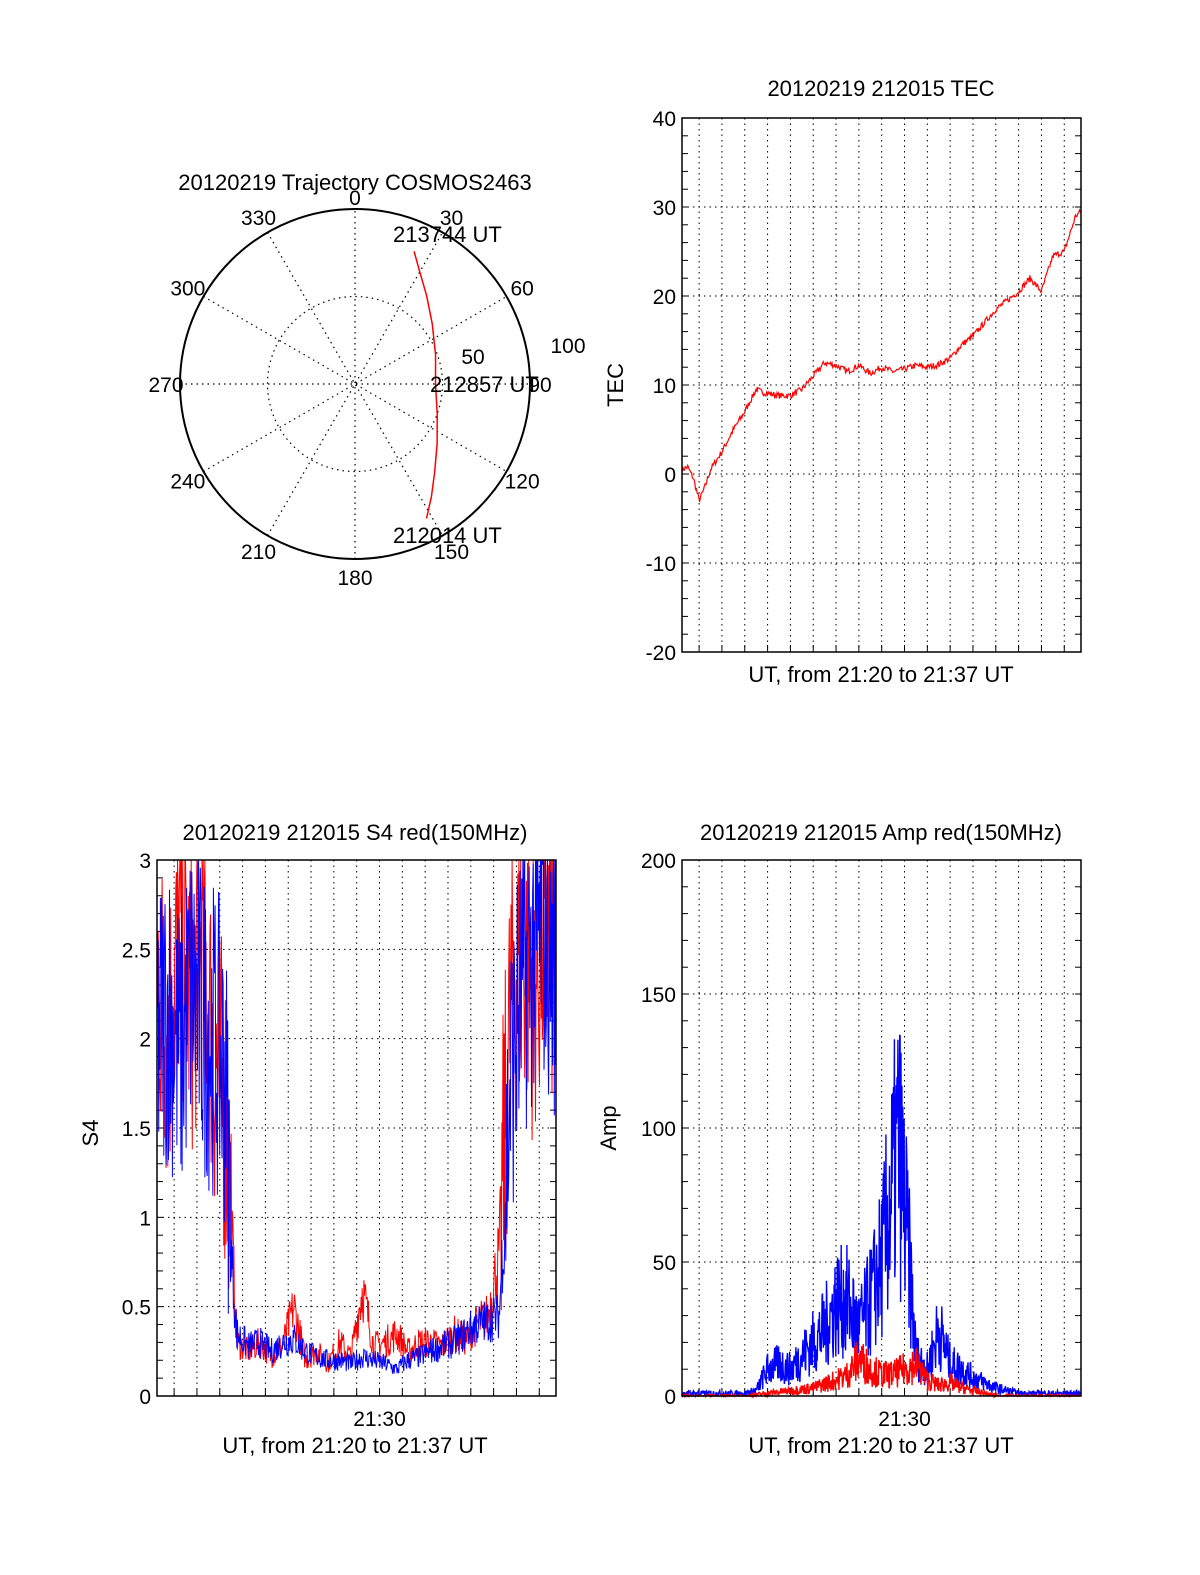 The width and height of the screenshot is (1200, 1575). Describe the element at coordinates (880, 88) in the screenshot. I see `chart-title: 20120219 212015 TEC` at that location.